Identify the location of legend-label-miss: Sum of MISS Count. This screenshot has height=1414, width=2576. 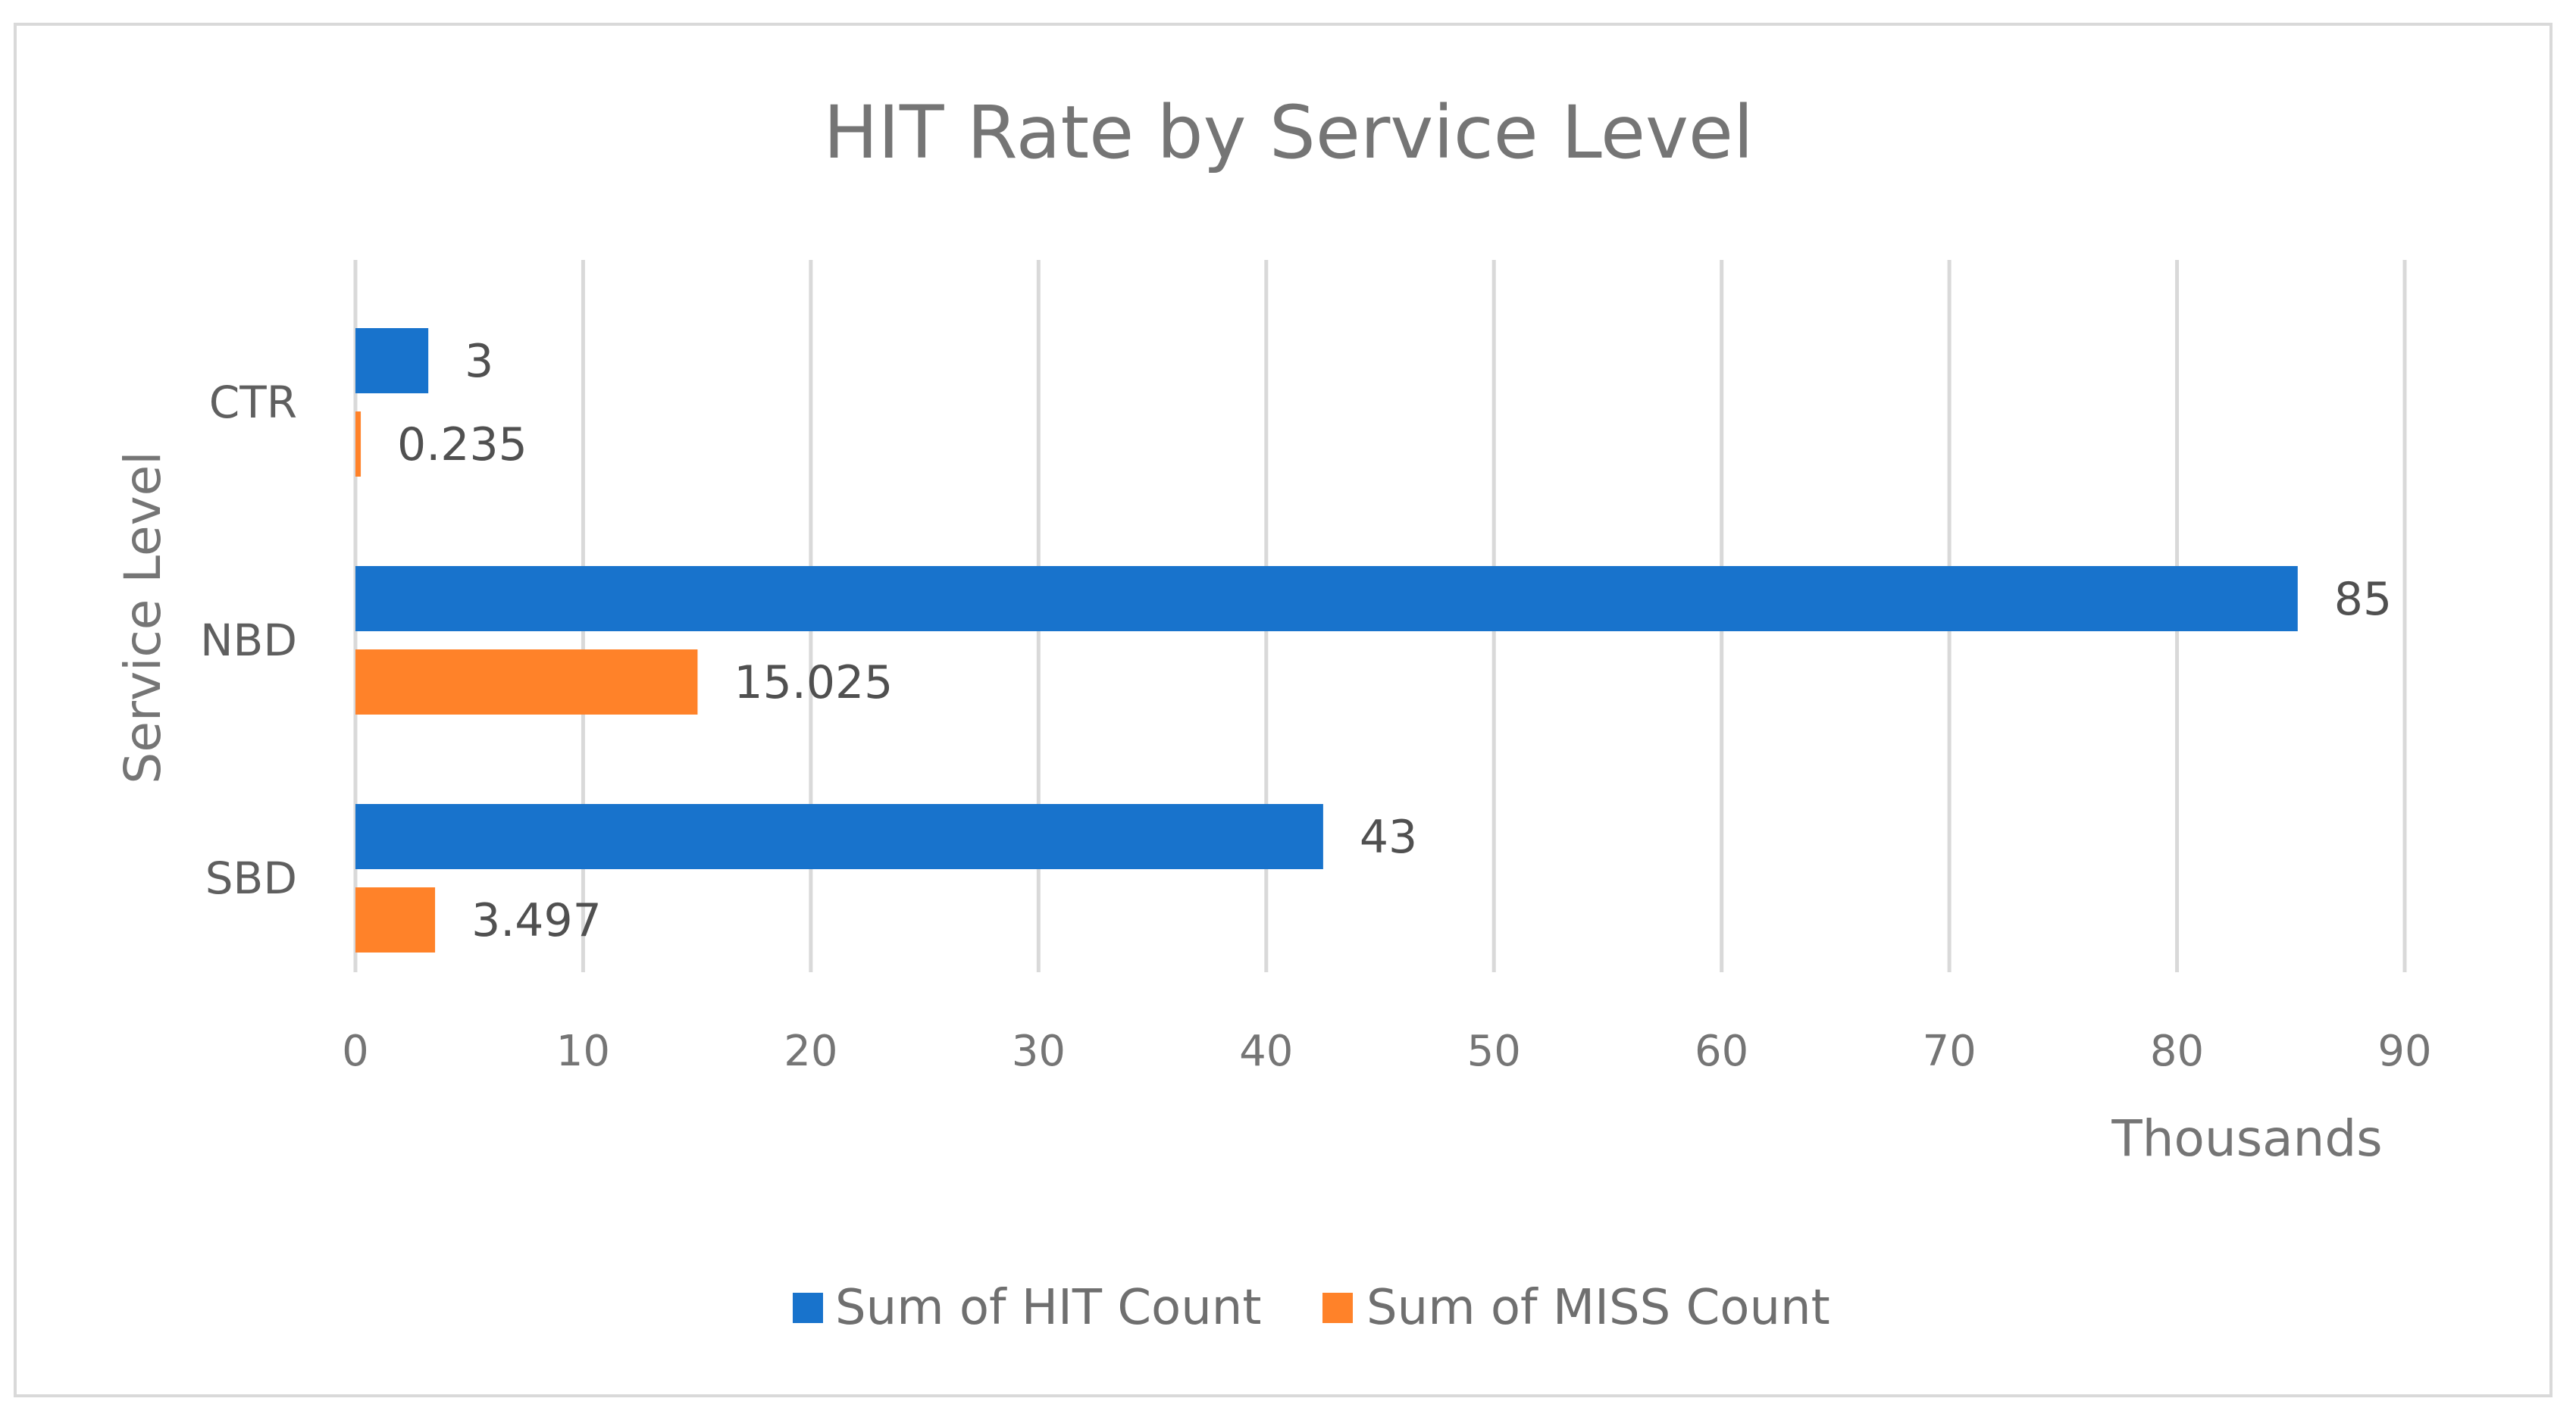
(1598, 1308).